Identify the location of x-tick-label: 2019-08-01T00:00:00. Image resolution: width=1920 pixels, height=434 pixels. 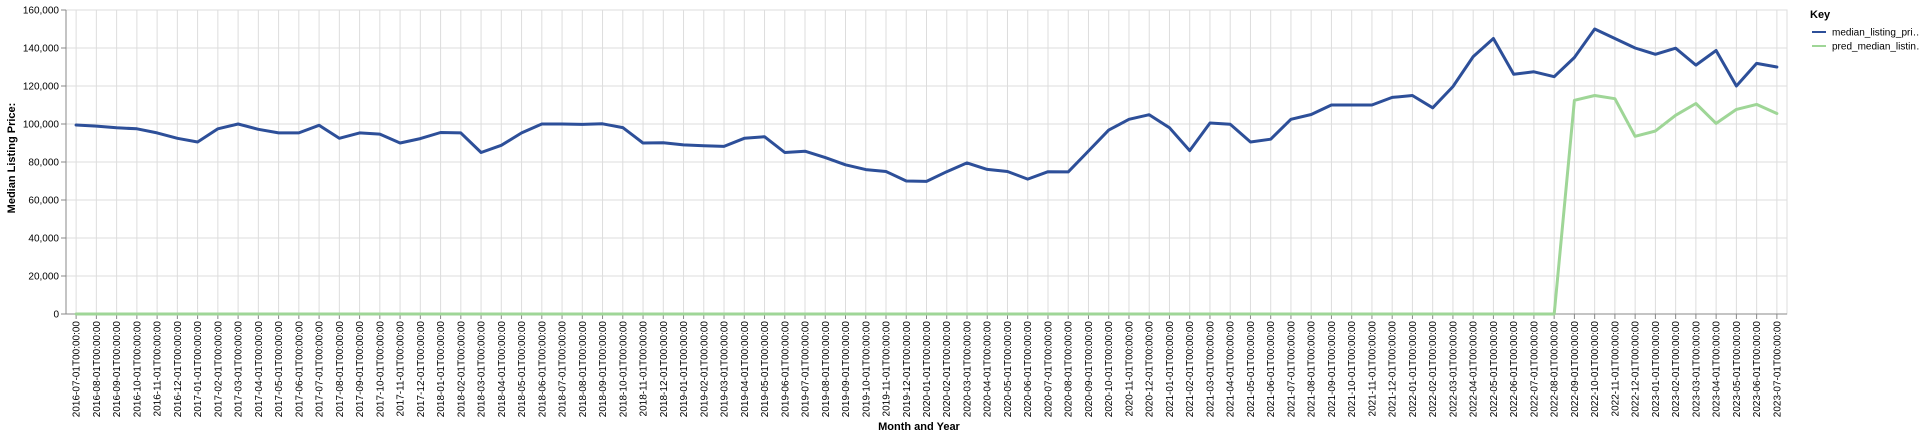
(826, 369).